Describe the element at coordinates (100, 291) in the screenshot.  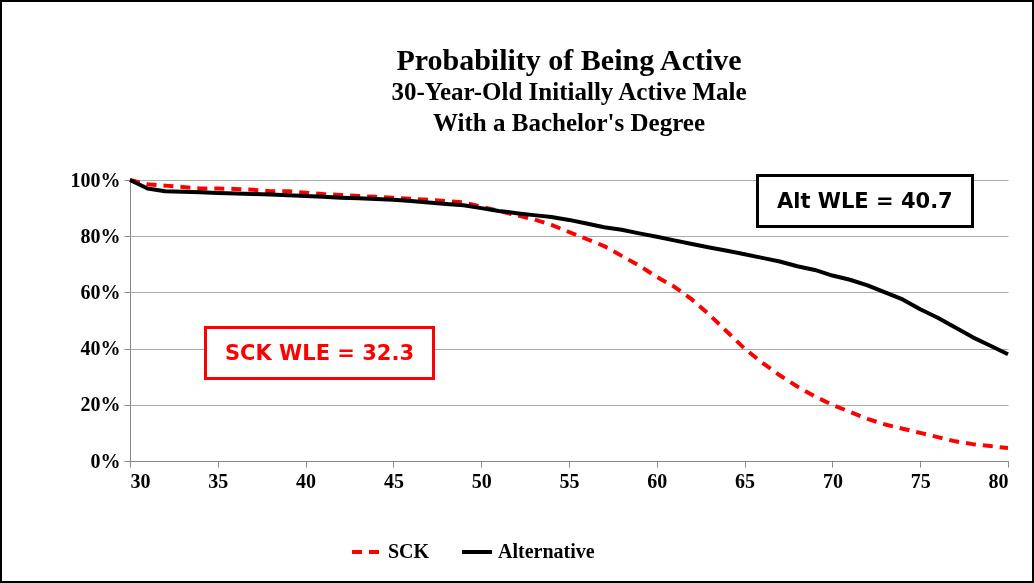
I see `y-tick-label: 60%` at that location.